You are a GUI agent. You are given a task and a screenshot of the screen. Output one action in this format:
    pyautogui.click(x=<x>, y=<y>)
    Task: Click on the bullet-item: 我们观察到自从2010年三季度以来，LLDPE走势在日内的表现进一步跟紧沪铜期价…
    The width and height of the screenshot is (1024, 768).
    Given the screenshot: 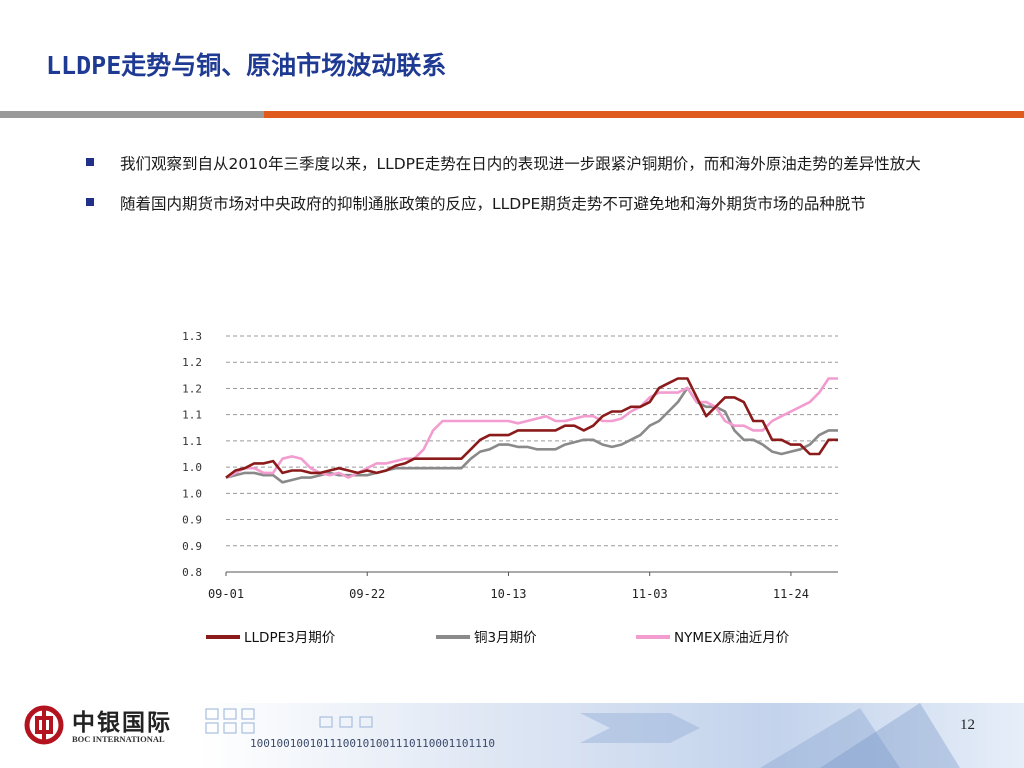 What is the action you would take?
    pyautogui.click(x=533, y=164)
    